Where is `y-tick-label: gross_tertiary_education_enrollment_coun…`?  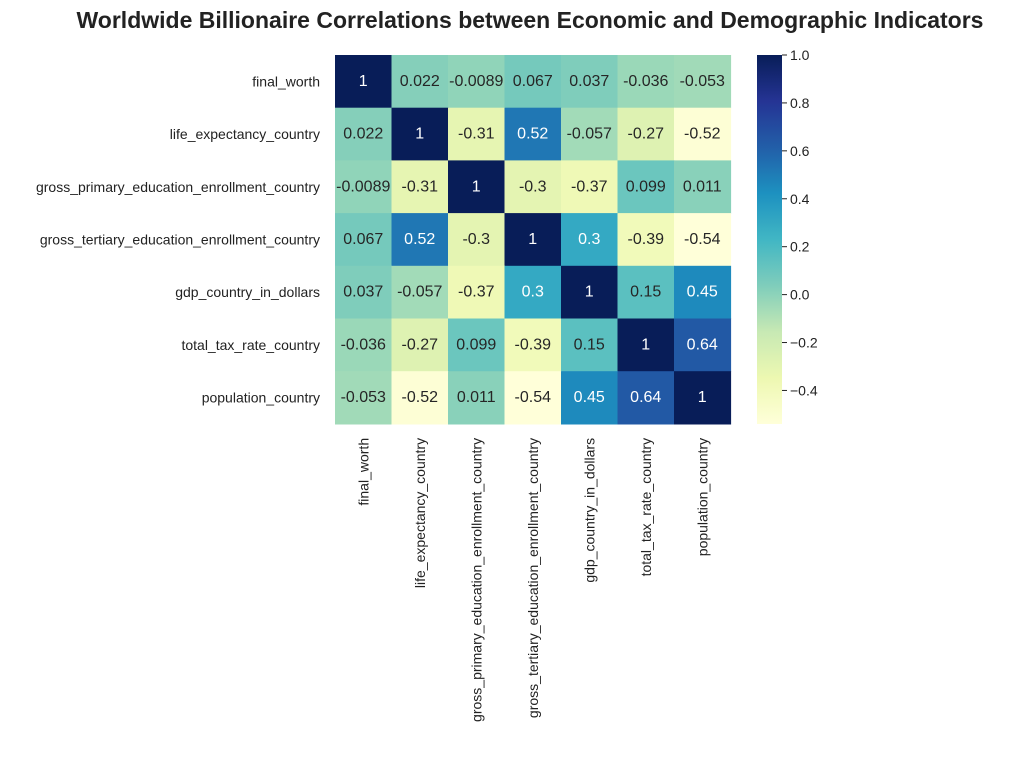 y-tick-label: gross_tertiary_education_enrollment_coun… is located at coordinates (180, 239).